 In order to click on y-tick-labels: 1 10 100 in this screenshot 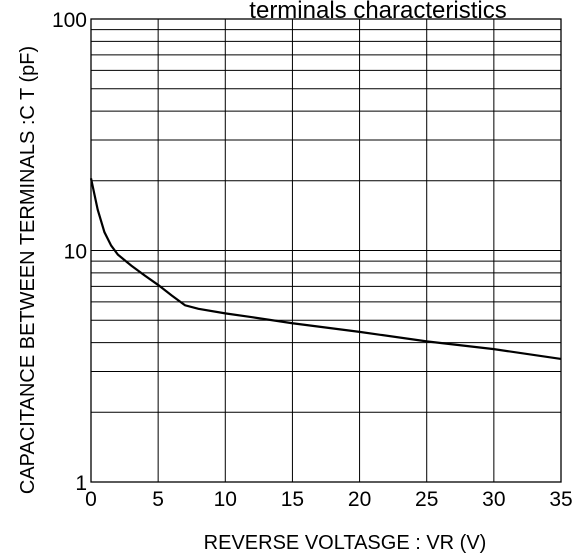, I will do `click(69, 252)`.